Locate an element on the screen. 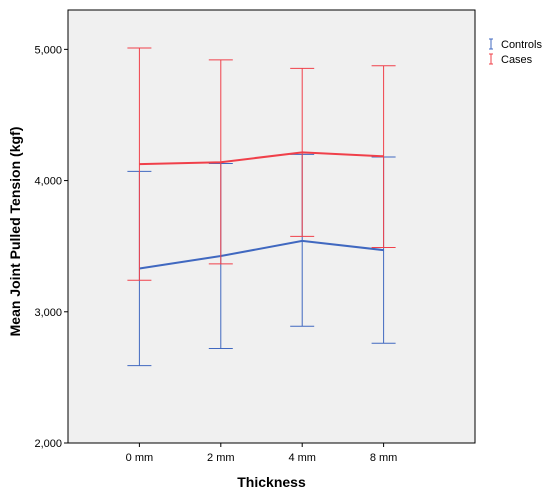 Image resolution: width=550 pixels, height=494 pixels. legend-item-controls: Controls is located at coordinates (515, 44).